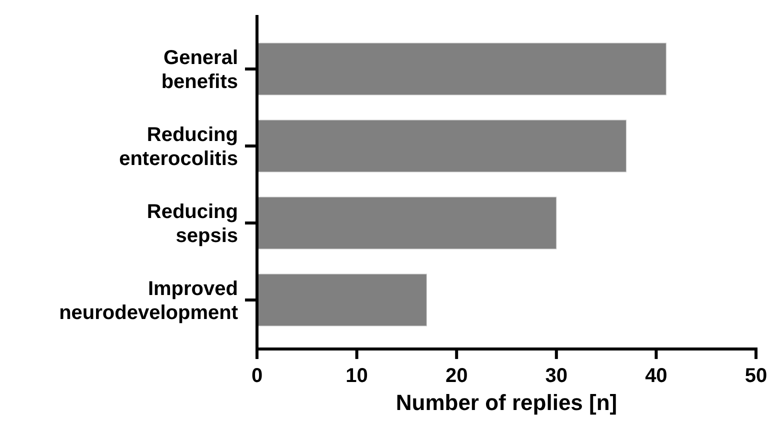 The image size is (771, 438). Describe the element at coordinates (148, 301) in the screenshot. I see `y-tick-label: Improved neurodevelopment` at that location.